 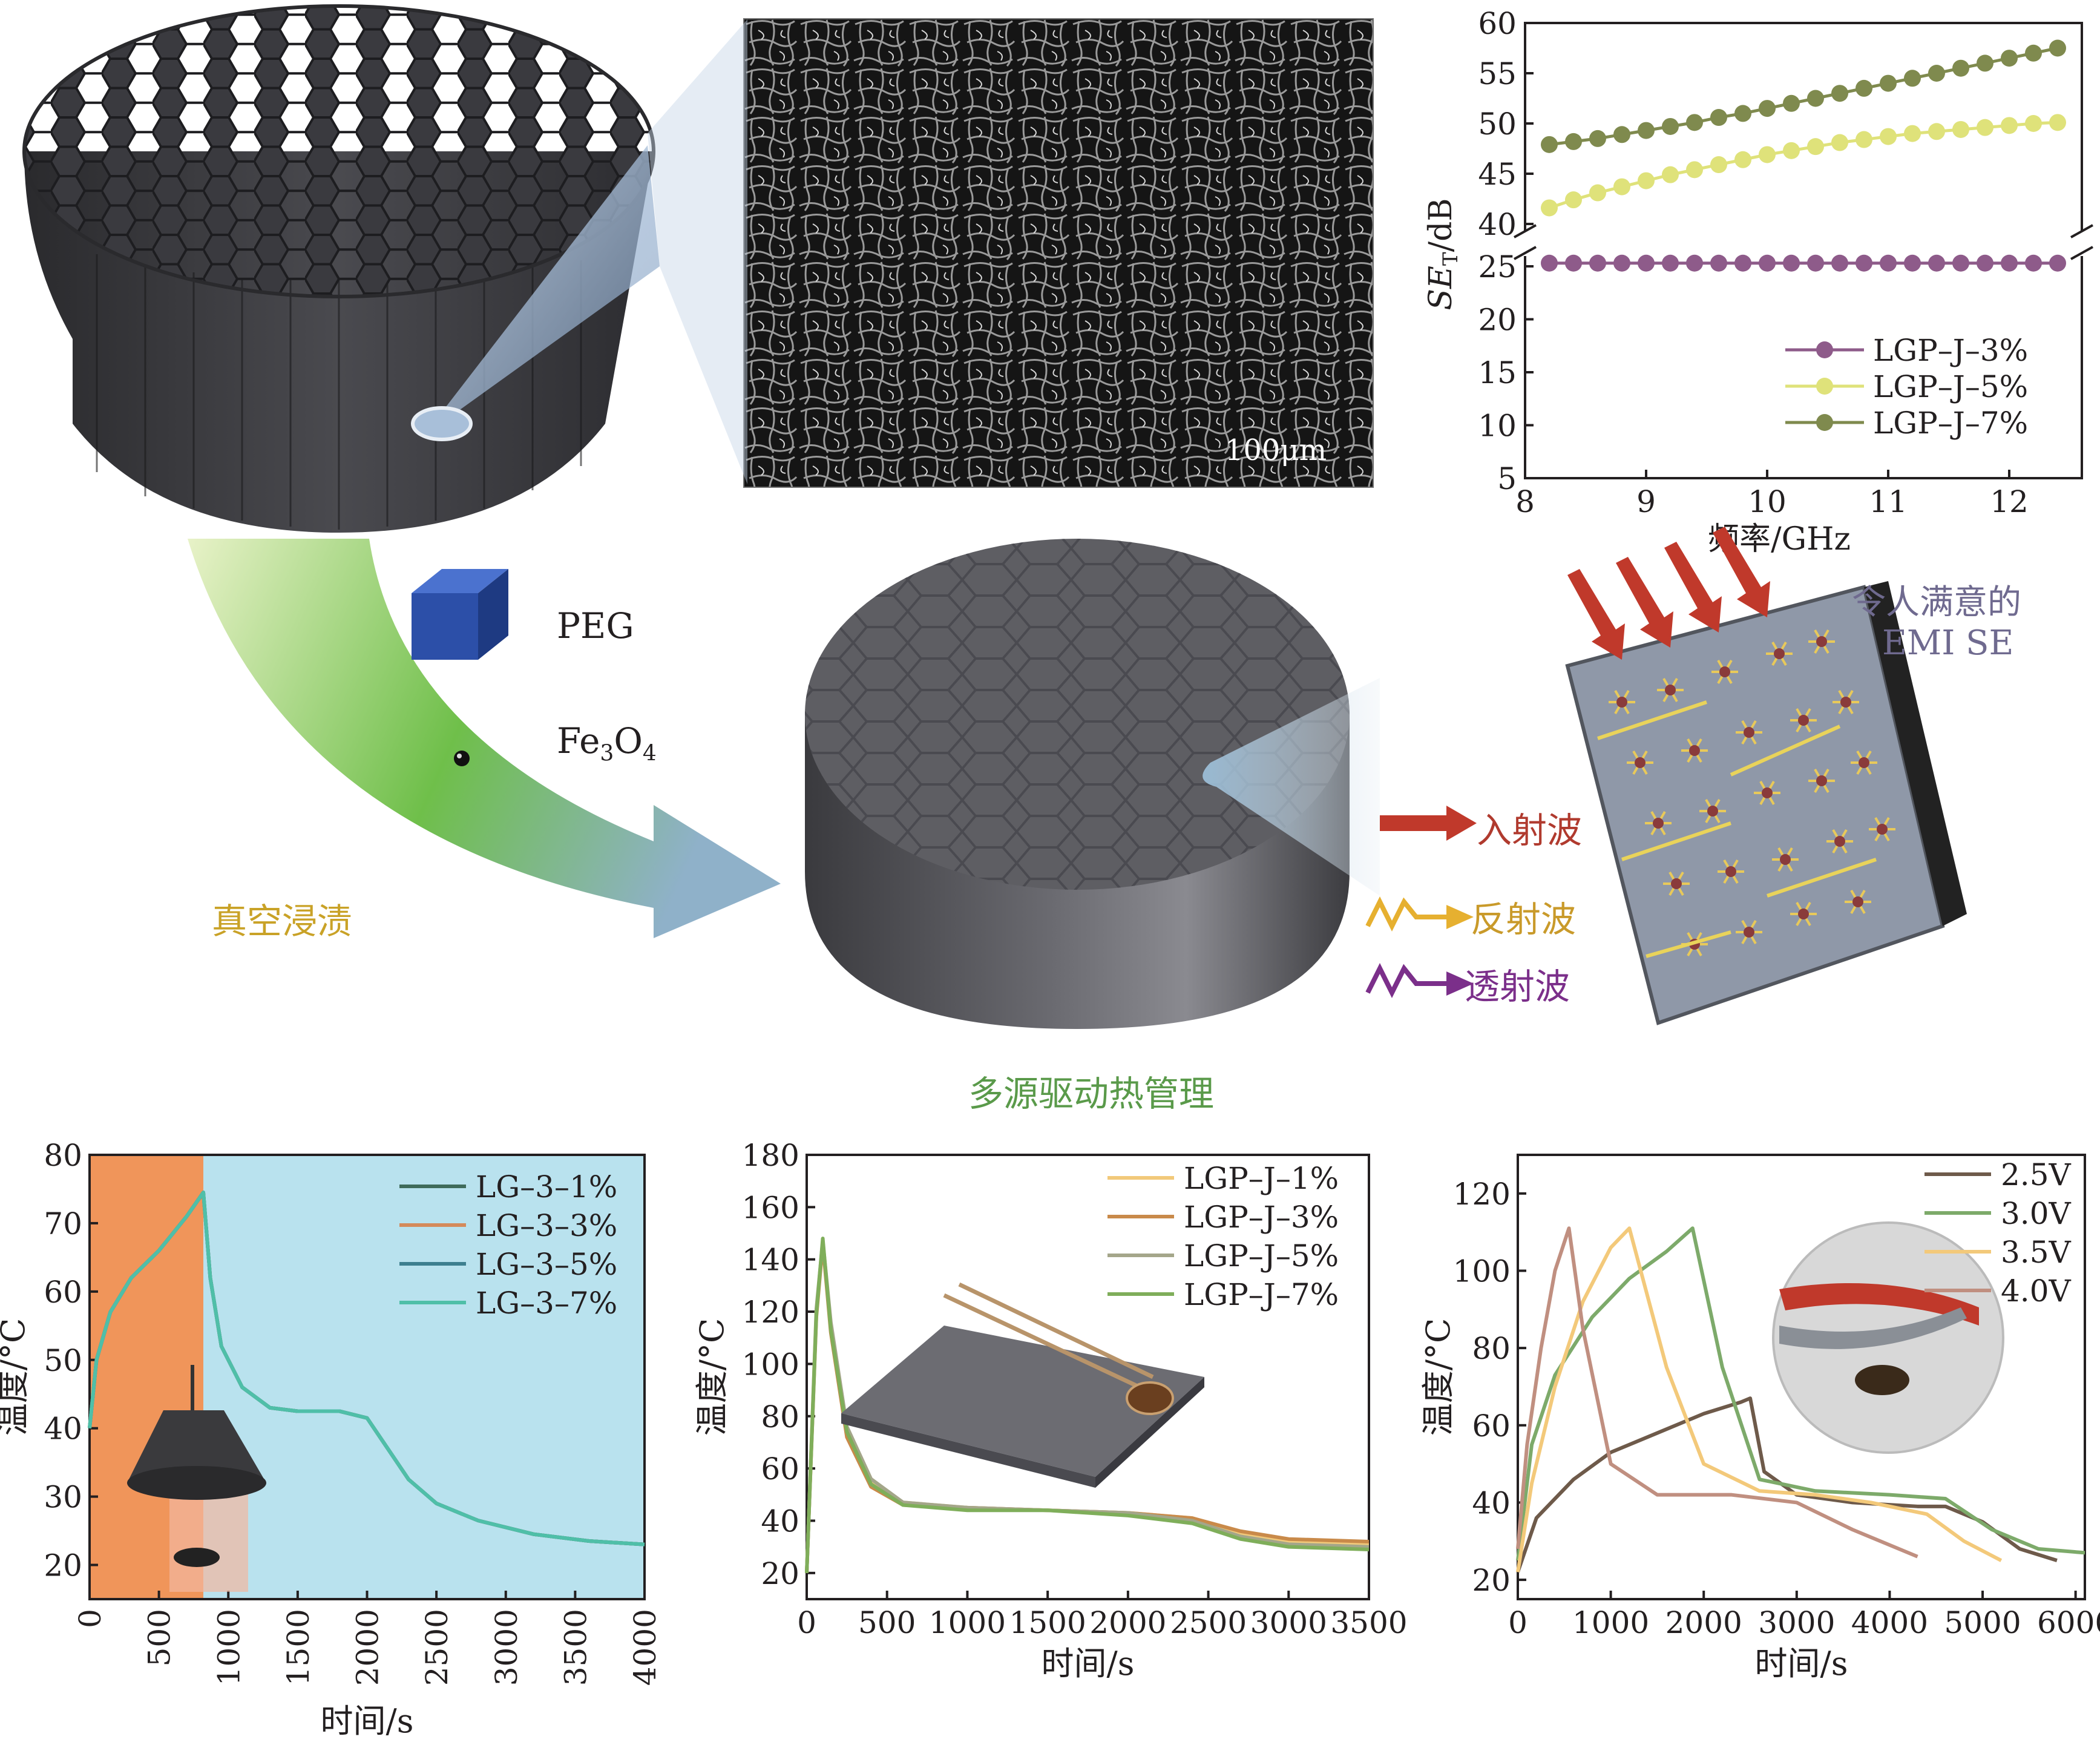 I want to click on fe3o4-label: Fe3O4, so click(x=607, y=743).